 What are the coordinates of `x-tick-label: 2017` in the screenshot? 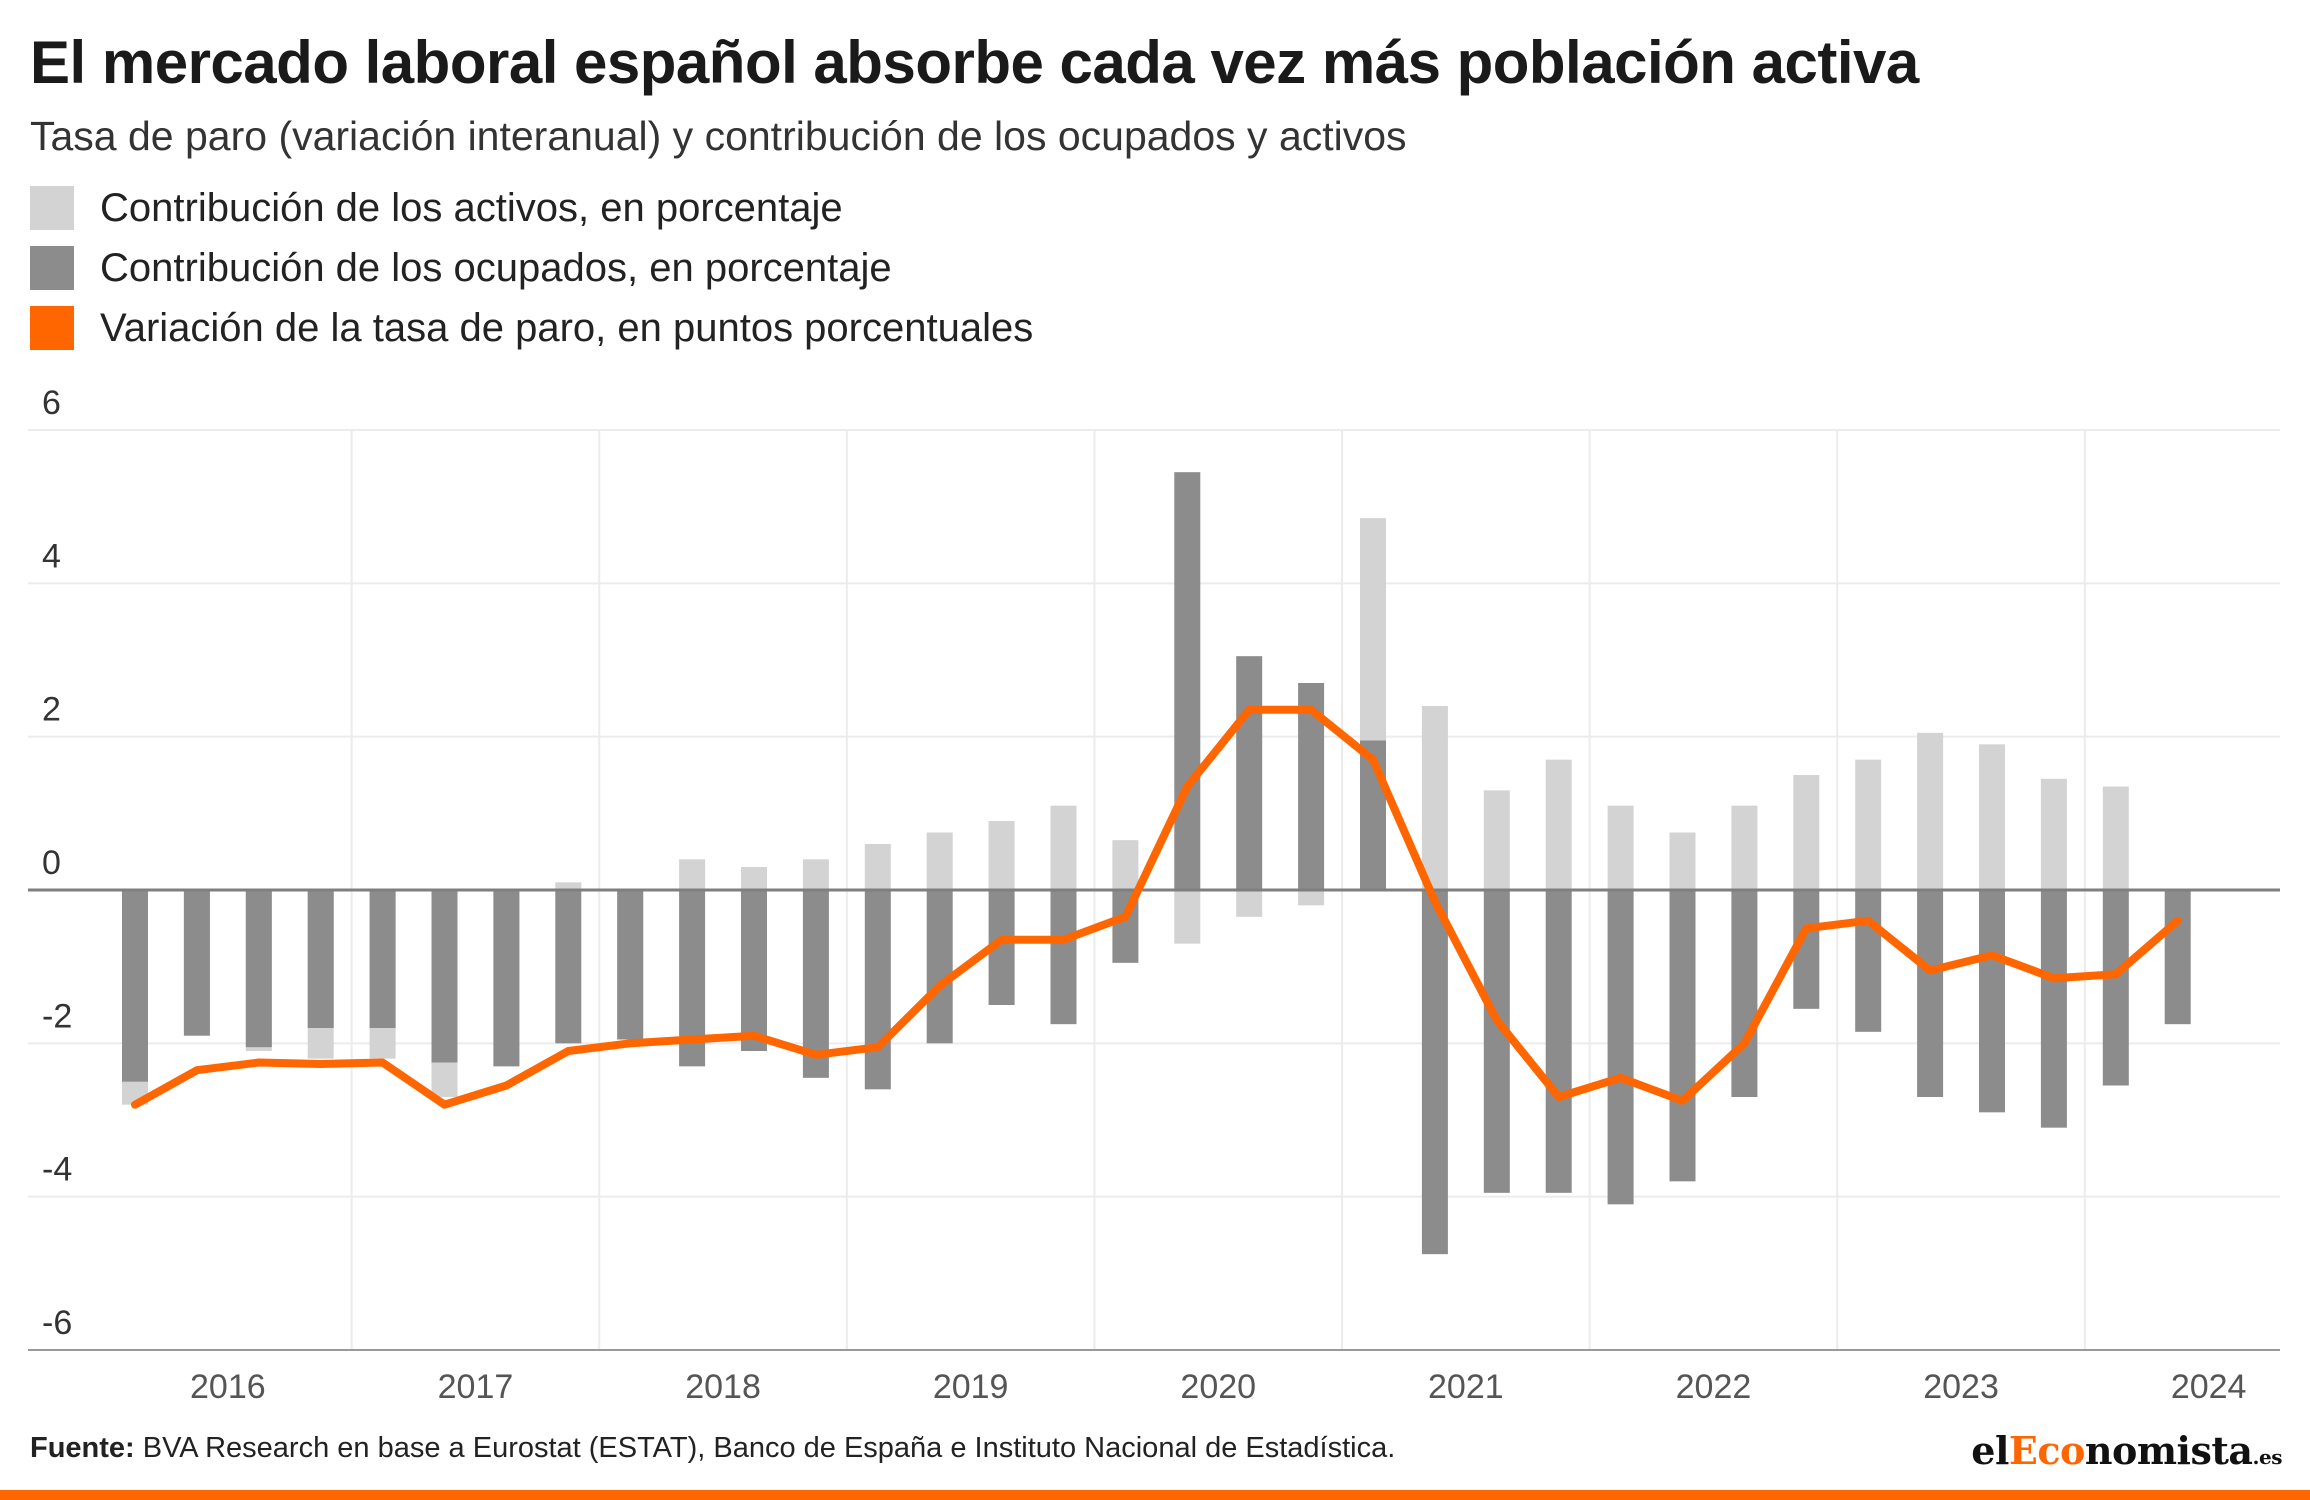 It's located at (476, 1387).